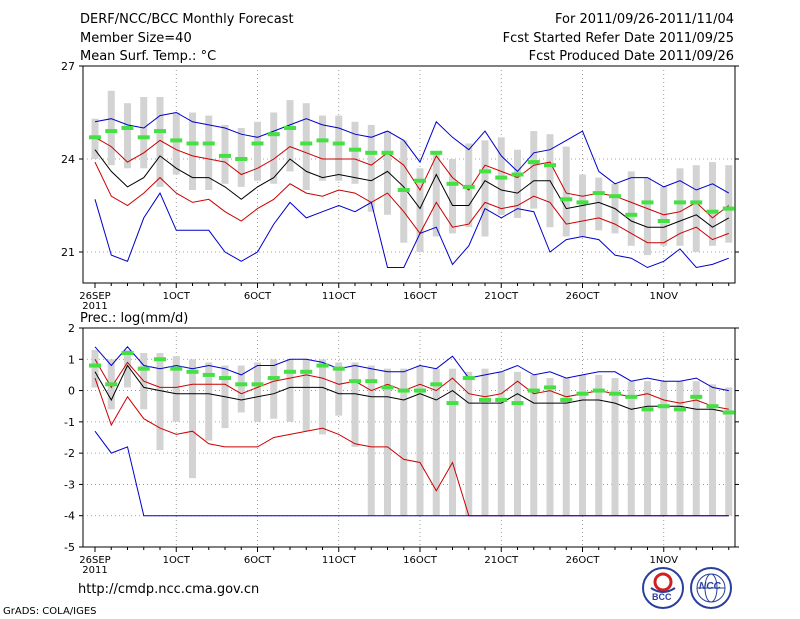  I want to click on ncc-logo-icon, so click(711, 588).